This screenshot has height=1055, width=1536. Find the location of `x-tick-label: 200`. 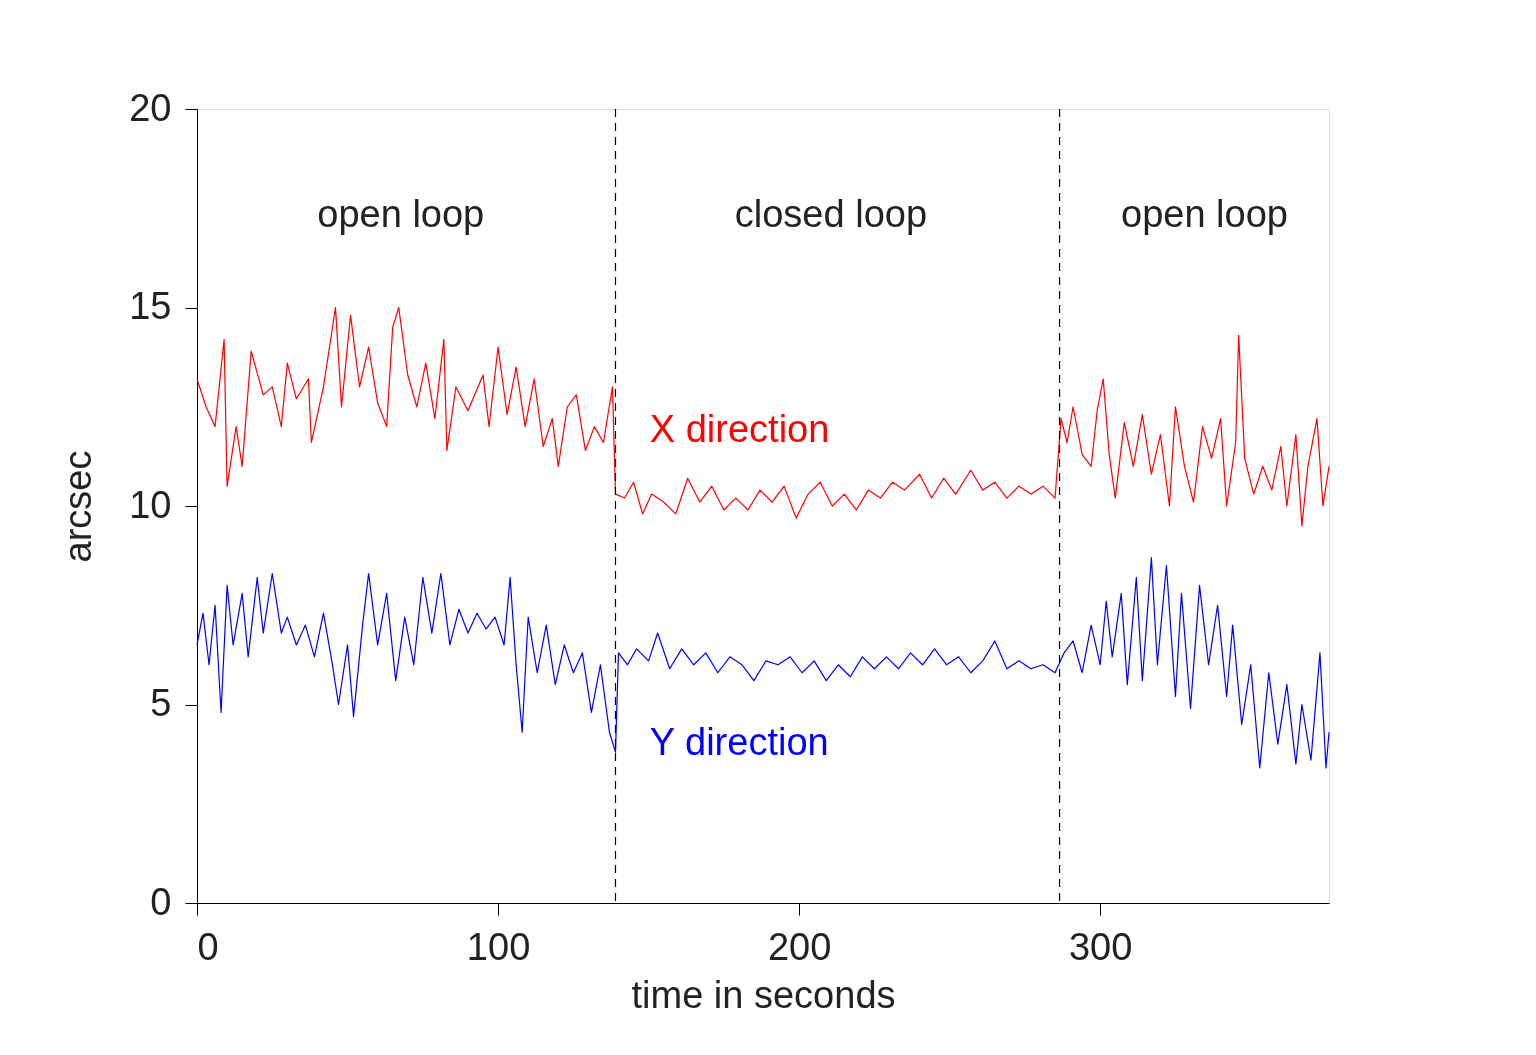

x-tick-label: 200 is located at coordinates (799, 946).